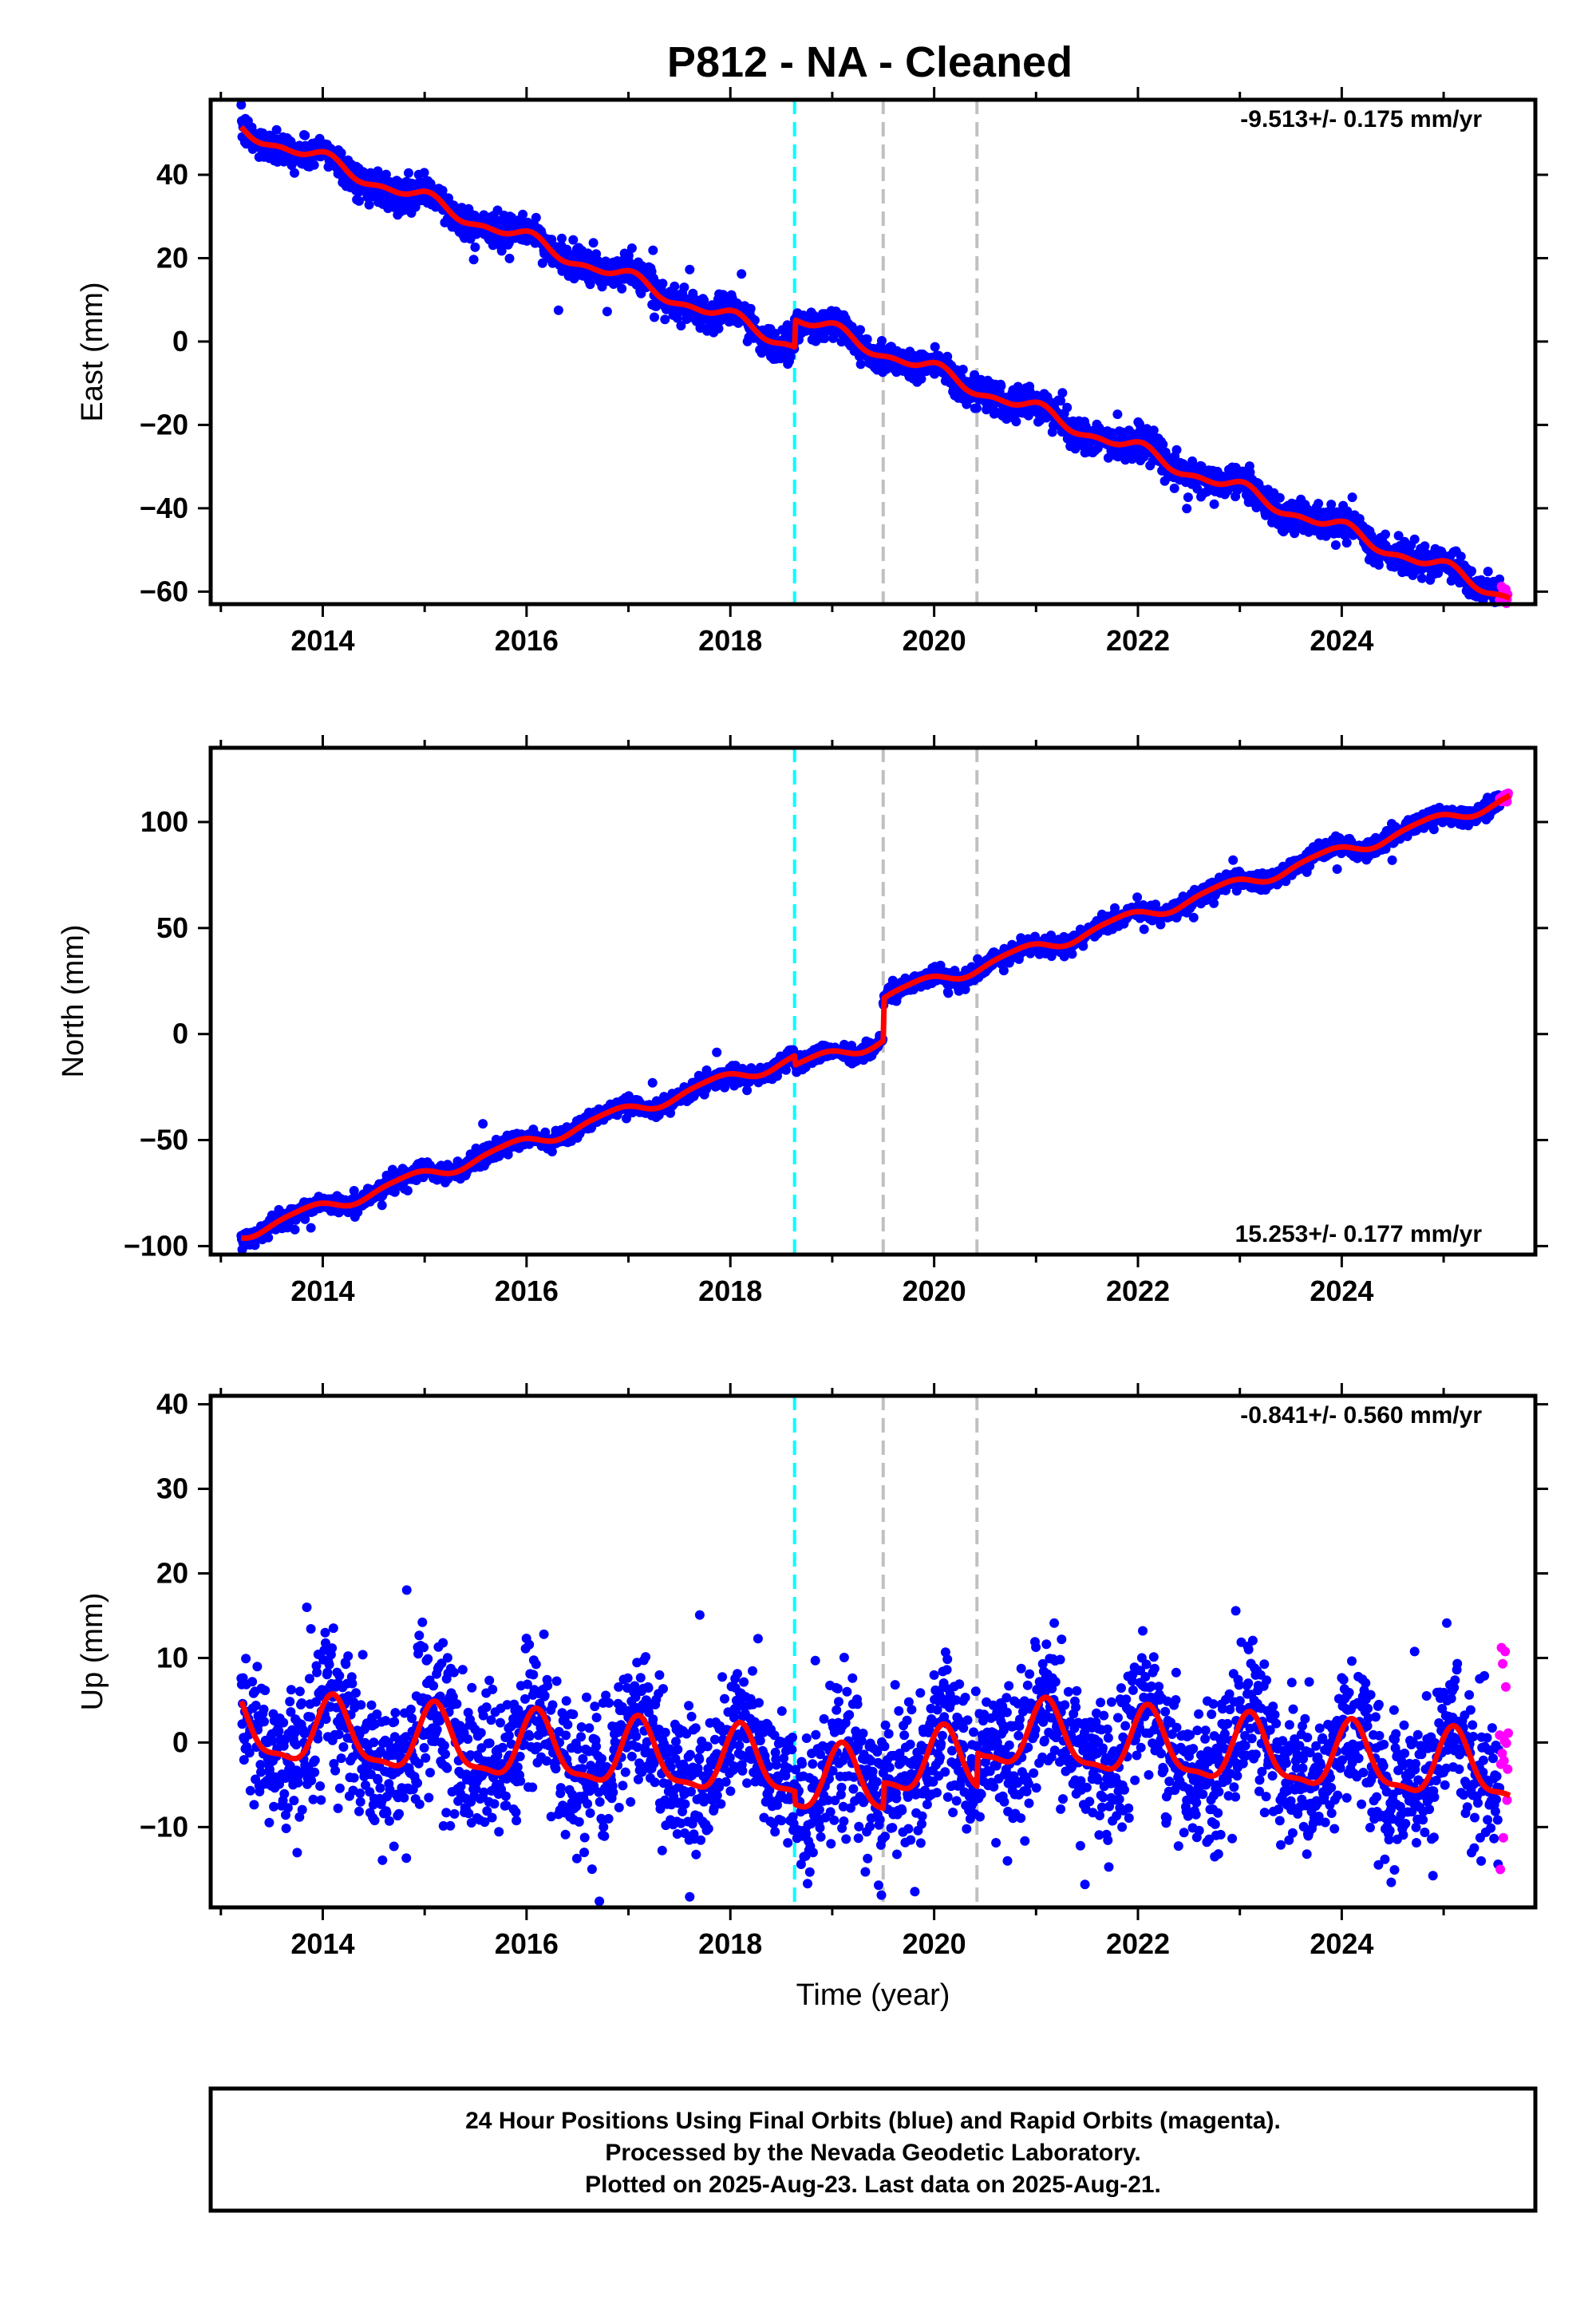  Describe the element at coordinates (1361, 119) in the screenshot. I see `velocity-rate-label: -9.513+/- 0.175 mm/yr` at that location.